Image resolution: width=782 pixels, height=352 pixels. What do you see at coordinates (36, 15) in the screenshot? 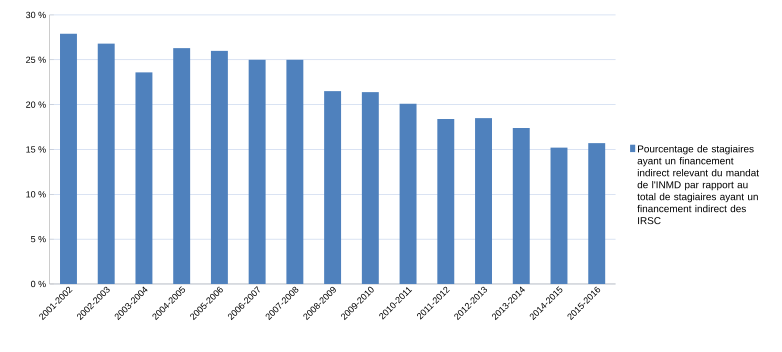
I see `y-tick-label: 30 %` at bounding box center [36, 15].